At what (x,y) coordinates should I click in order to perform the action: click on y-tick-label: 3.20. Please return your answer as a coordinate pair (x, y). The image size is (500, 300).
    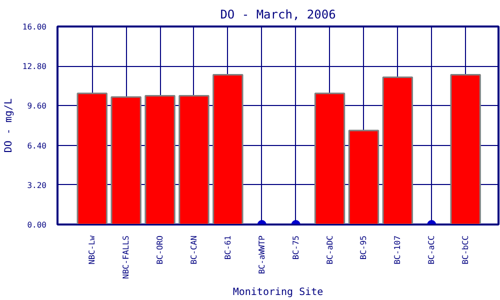
    Looking at the image, I should click on (37, 185).